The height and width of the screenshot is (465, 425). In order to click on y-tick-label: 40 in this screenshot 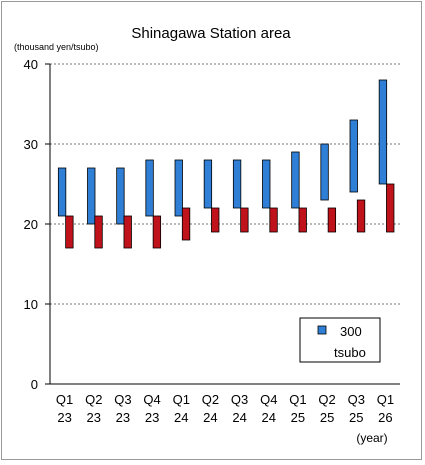, I will do `click(31, 64)`.